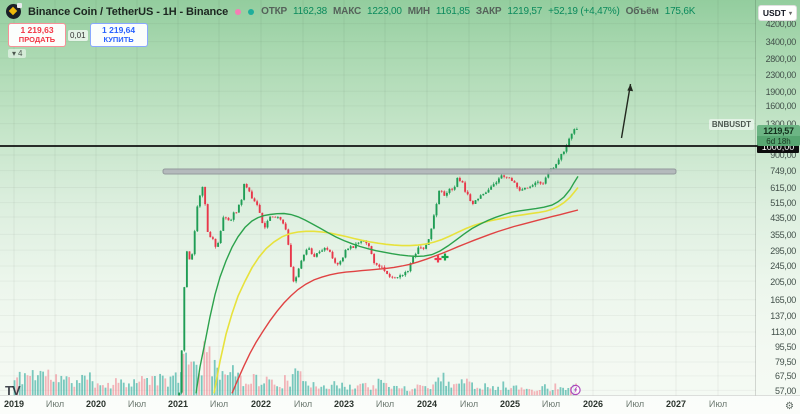 This screenshot has height=414, width=800. What do you see at coordinates (778, 141) in the screenshot?
I see `bar-countdown: 6d 18h` at bounding box center [778, 141].